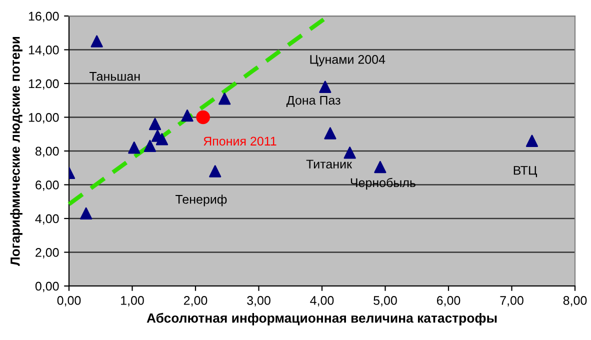  I want to click on y-tick-label: 6,00, so click(47, 185).